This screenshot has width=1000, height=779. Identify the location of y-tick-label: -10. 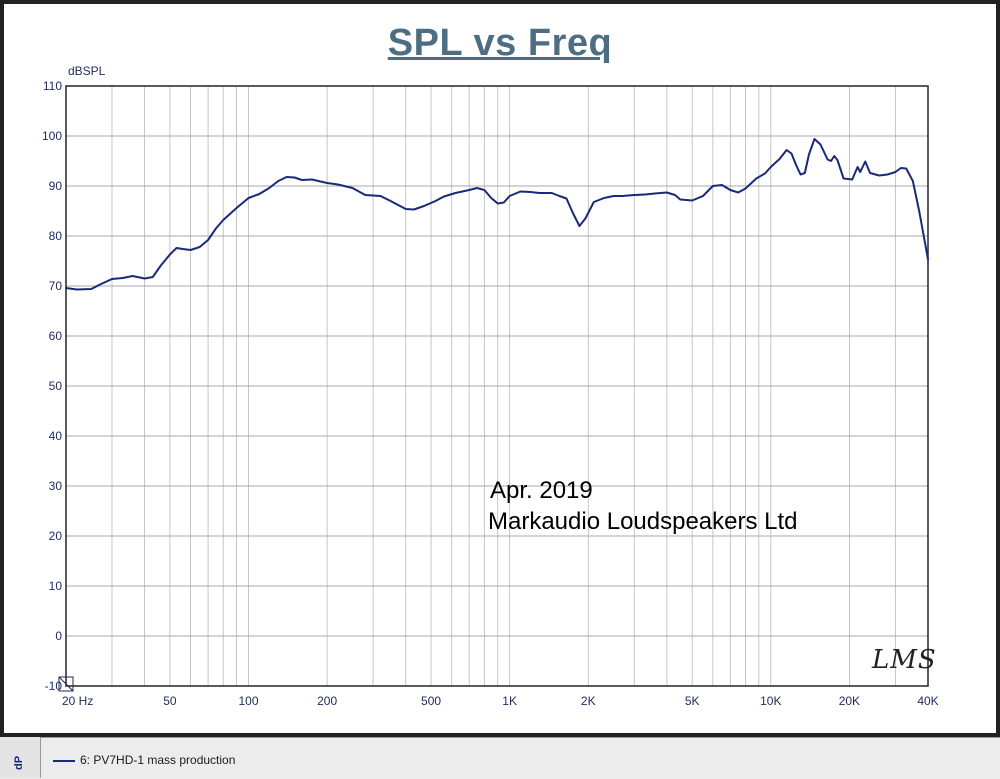
(54, 686).